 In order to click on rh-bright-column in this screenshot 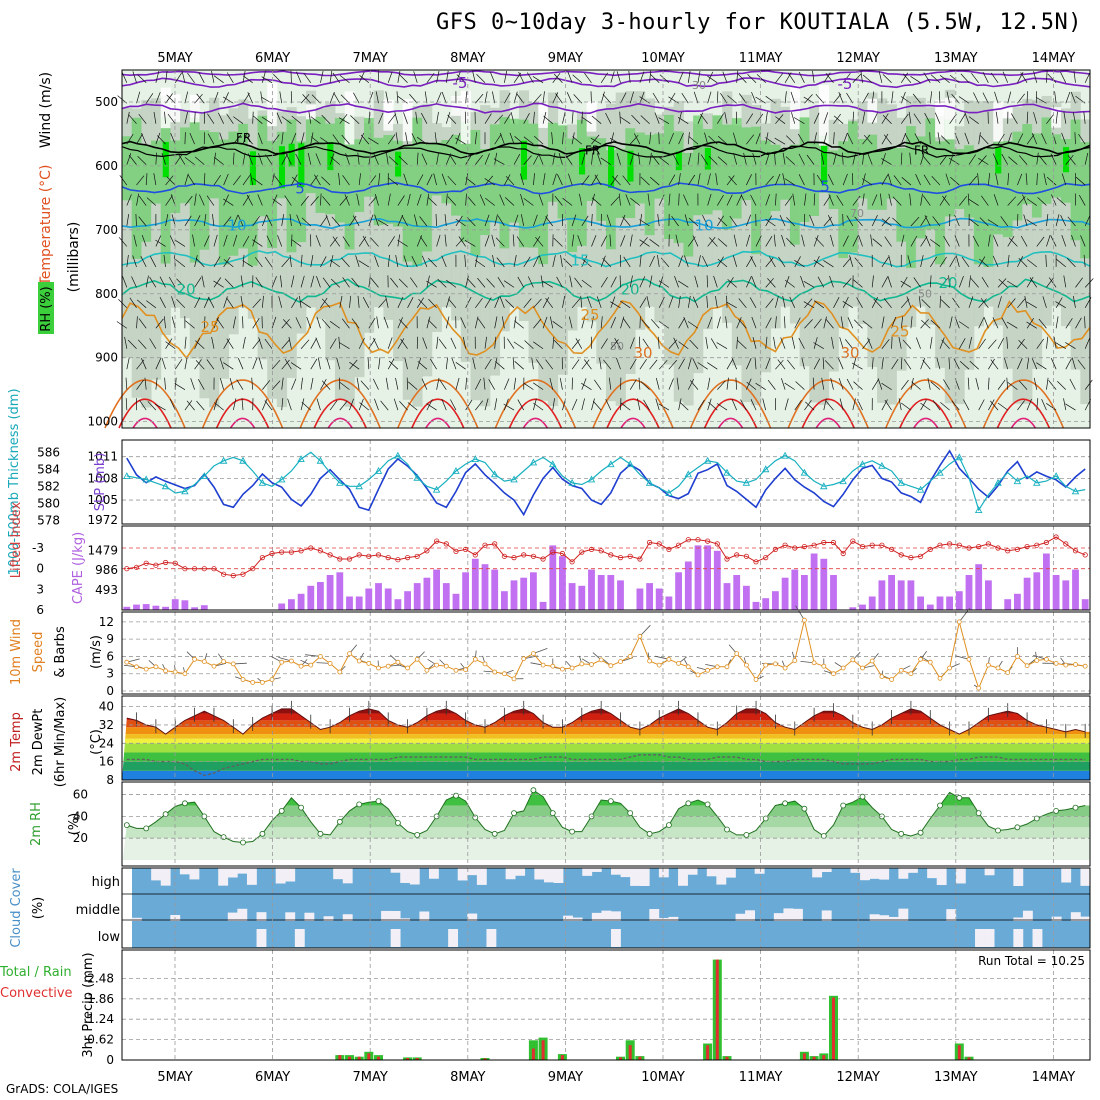, I will do `click(282, 167)`.